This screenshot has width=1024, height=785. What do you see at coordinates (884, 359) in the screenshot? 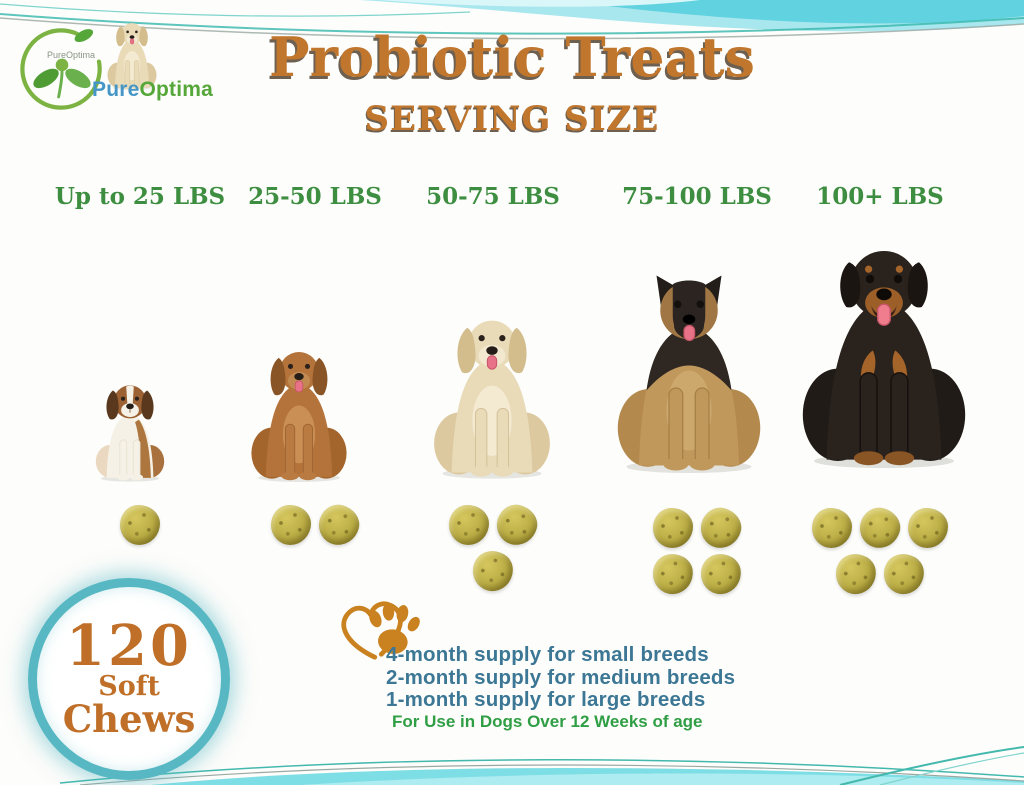
I see `dog-photo-rottweiler` at bounding box center [884, 359].